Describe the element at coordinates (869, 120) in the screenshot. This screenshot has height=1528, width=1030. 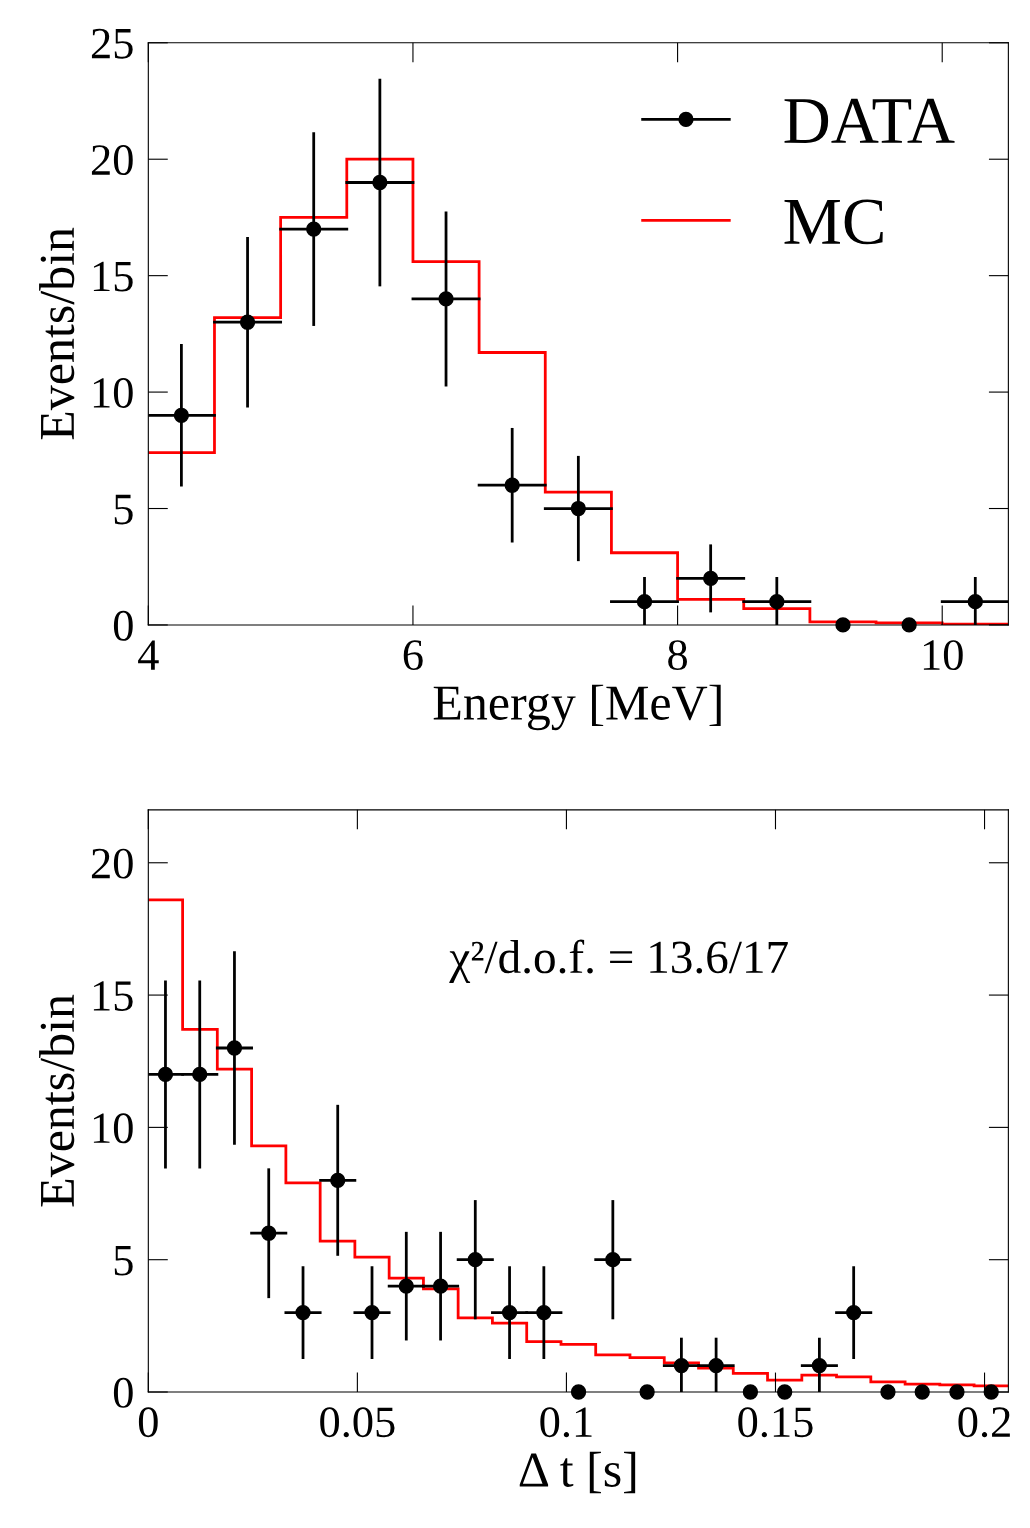
I see `legend-label: DATA` at that location.